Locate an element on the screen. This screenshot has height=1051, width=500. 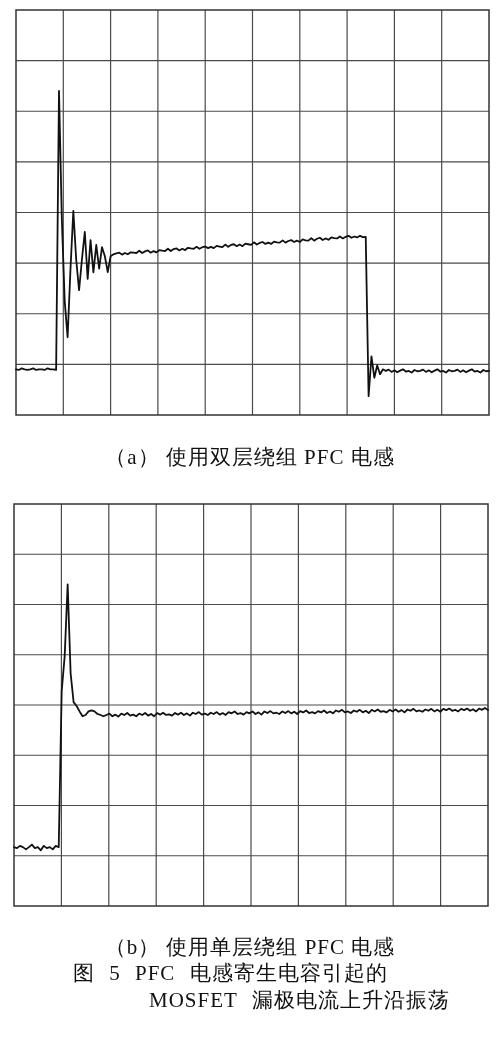
text: （a） 使用双层绕组 PFC 电感 is located at coordinates (250, 457).